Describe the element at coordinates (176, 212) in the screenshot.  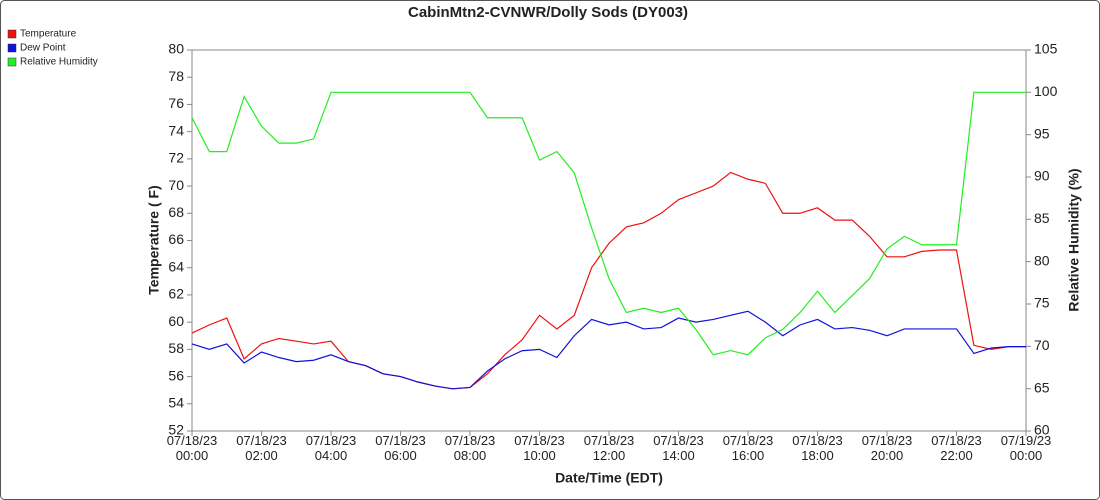
I see `y-tick-label: 68` at that location.